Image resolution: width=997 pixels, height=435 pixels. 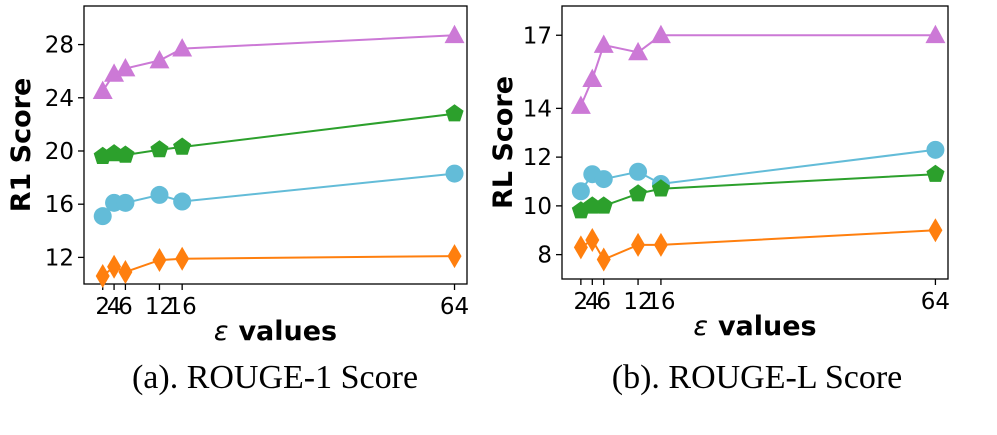 I want to click on y-axis-label: R1 Score, so click(x=21, y=145).